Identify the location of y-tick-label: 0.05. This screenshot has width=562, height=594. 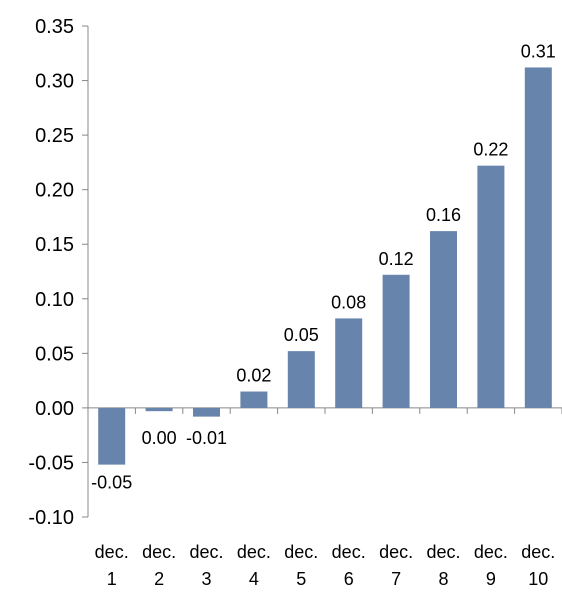
(54, 354).